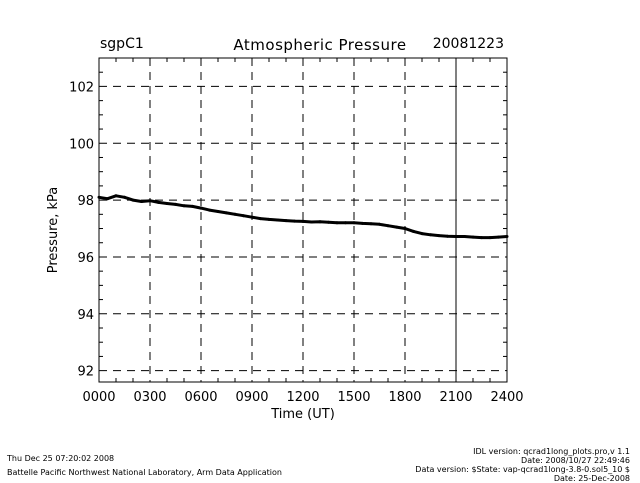  What do you see at coordinates (98, 397) in the screenshot?
I see `x-tick-label: 0000` at bounding box center [98, 397].